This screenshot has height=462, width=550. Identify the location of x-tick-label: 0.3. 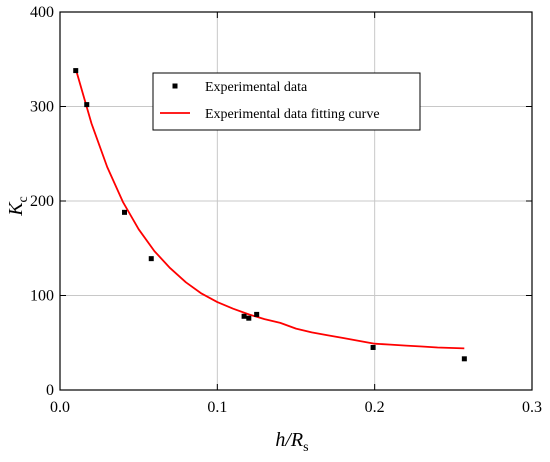
(532, 407).